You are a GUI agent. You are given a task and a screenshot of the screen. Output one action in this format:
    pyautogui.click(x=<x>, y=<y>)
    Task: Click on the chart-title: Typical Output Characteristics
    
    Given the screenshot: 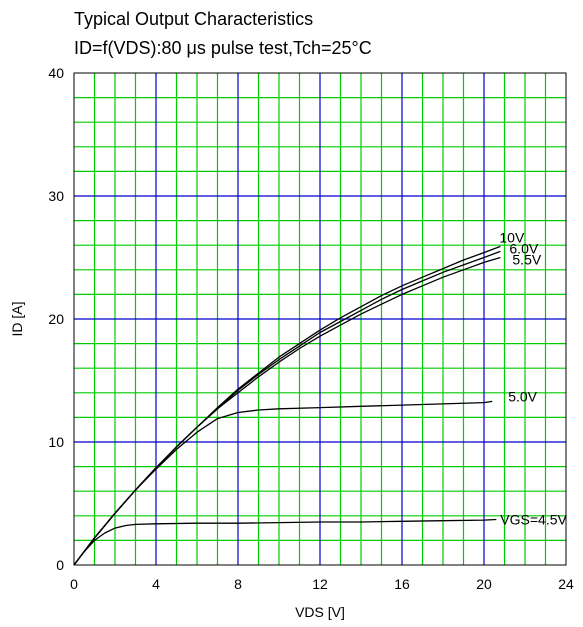 What is the action you would take?
    pyautogui.click(x=193, y=19)
    